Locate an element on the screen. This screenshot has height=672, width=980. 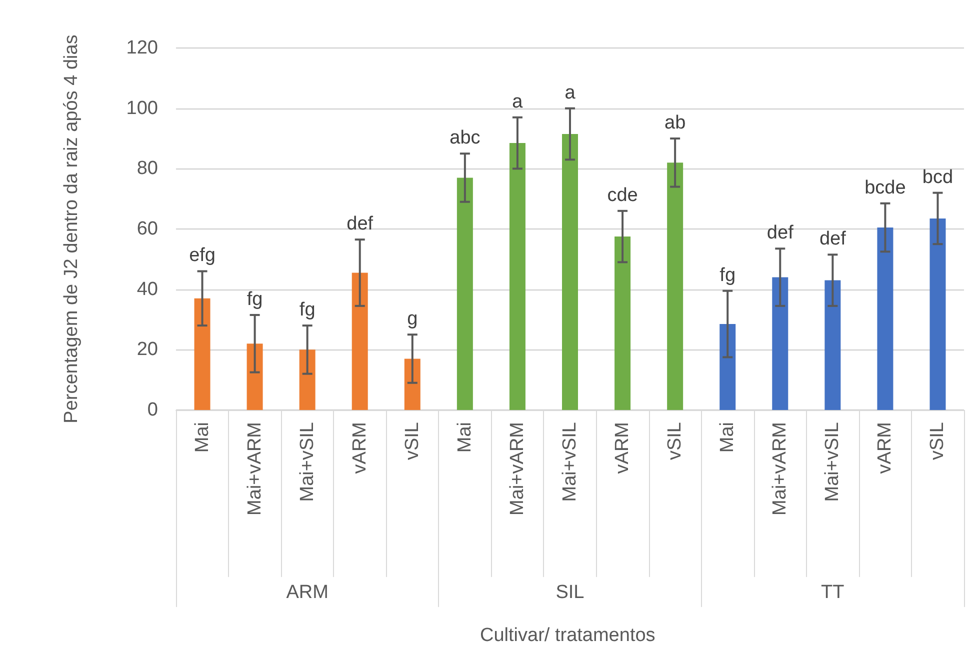
data-label: ab is located at coordinates (675, 123).